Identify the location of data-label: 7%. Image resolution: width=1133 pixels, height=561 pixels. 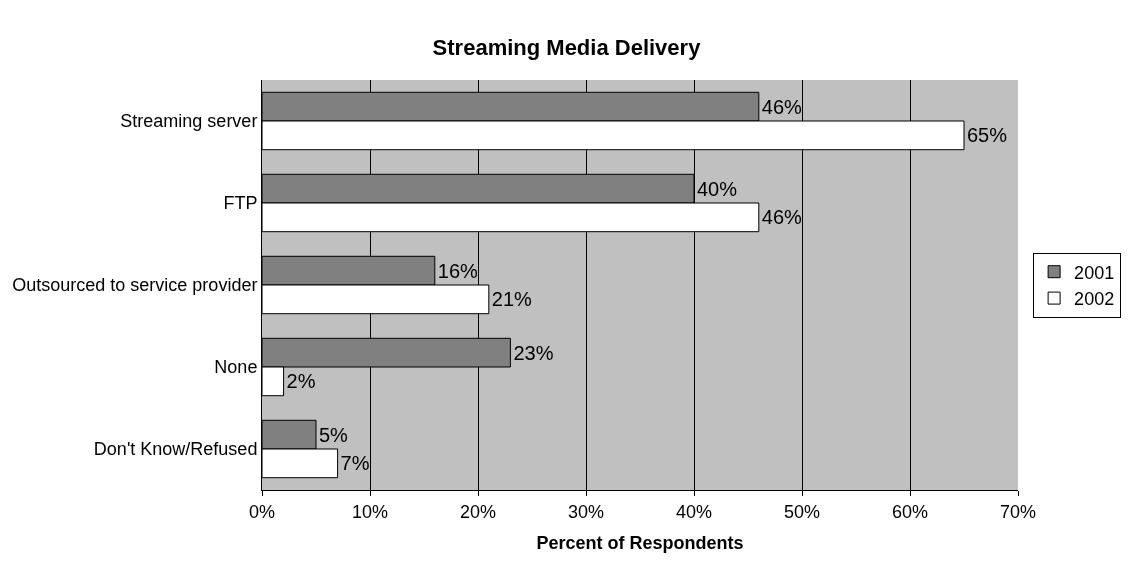
(355, 463).